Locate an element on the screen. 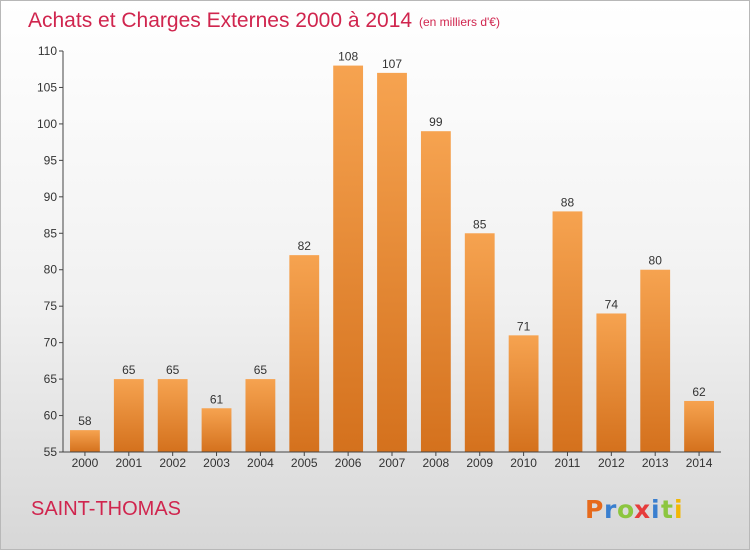 The width and height of the screenshot is (750, 551). y-tick-label: 110 is located at coordinates (47, 51).